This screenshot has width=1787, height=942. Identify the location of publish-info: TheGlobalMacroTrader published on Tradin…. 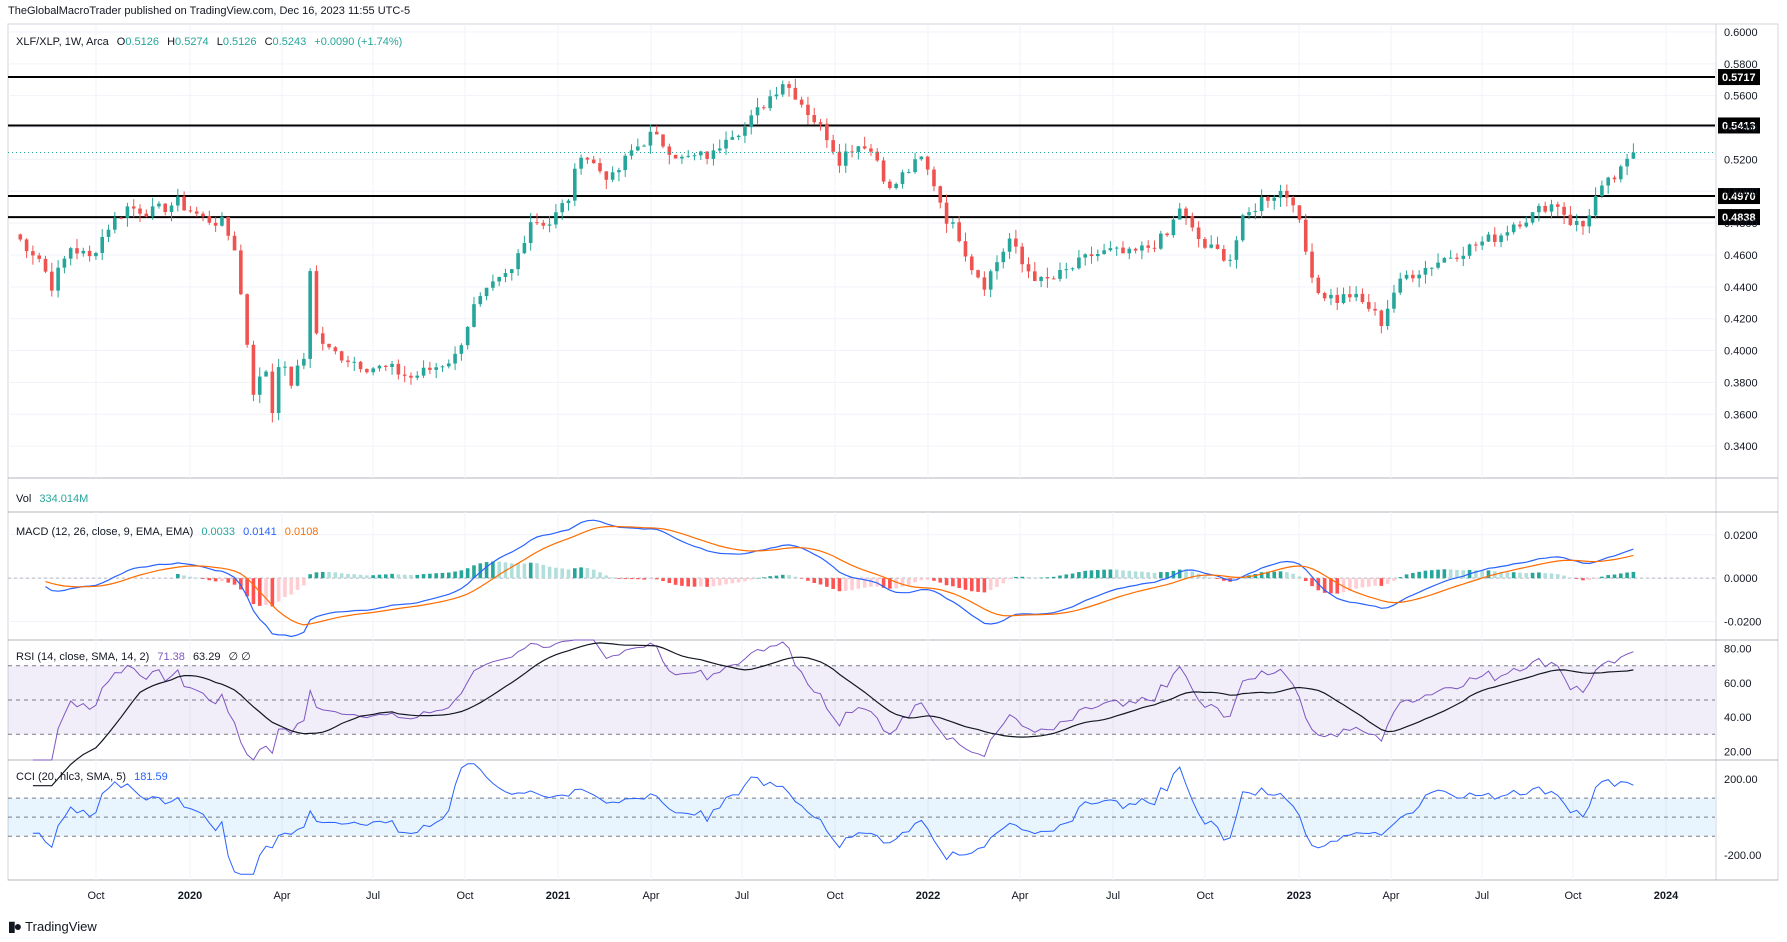
(209, 11).